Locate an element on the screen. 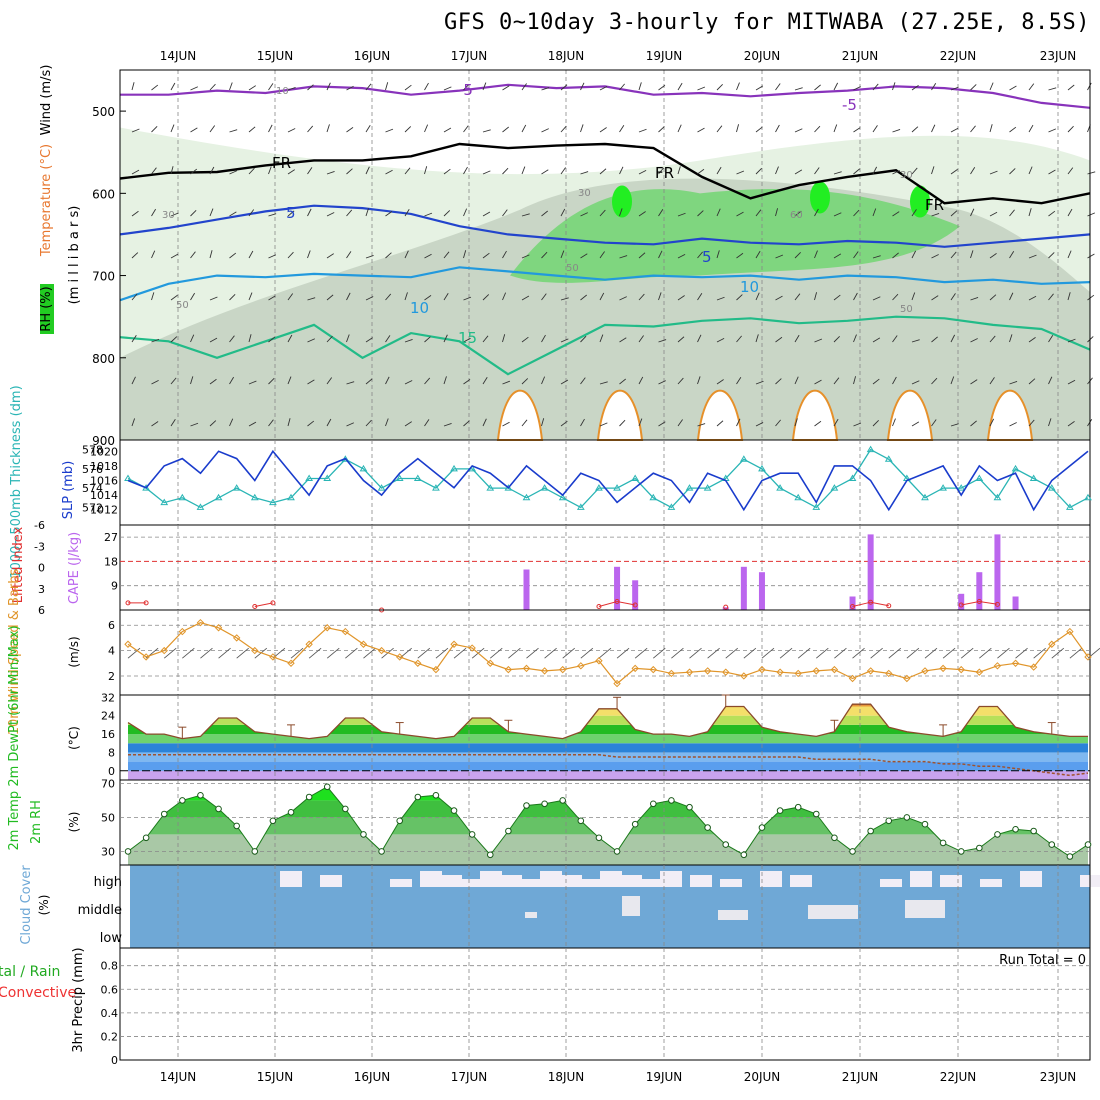 The height and width of the screenshot is (1100, 1100). thickness-frame is located at coordinates (605, 482).